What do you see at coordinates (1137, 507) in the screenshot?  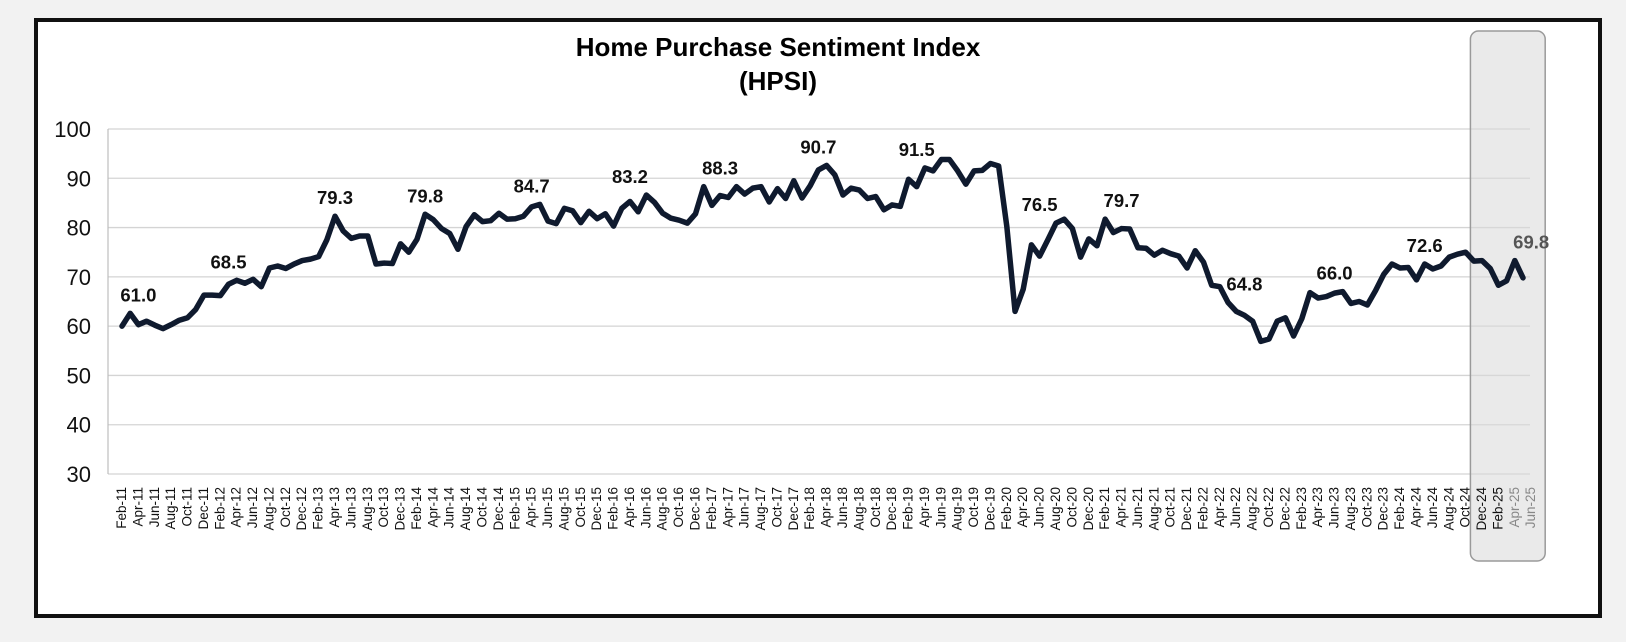 I see `x-tick-label: Jun-21` at bounding box center [1137, 507].